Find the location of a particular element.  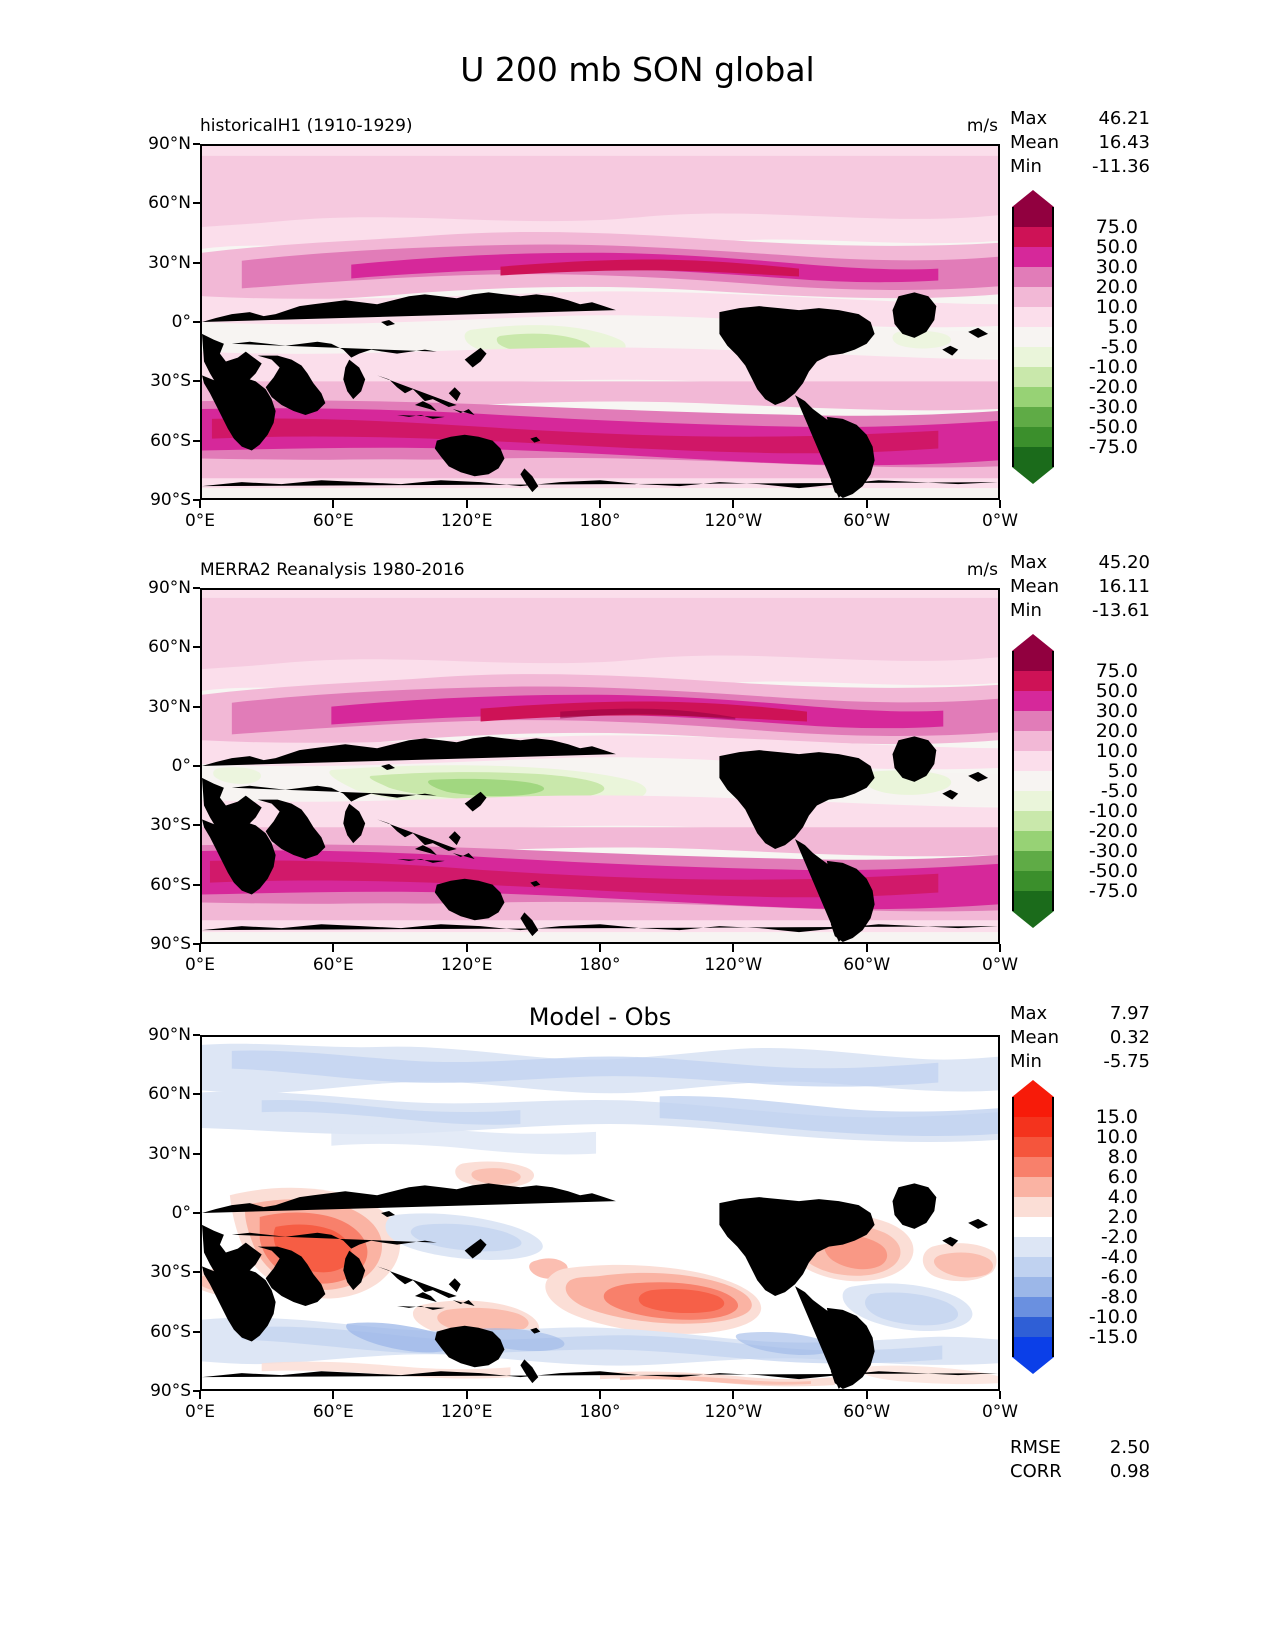

xtick-mark-120e is located at coordinates (466, 504).